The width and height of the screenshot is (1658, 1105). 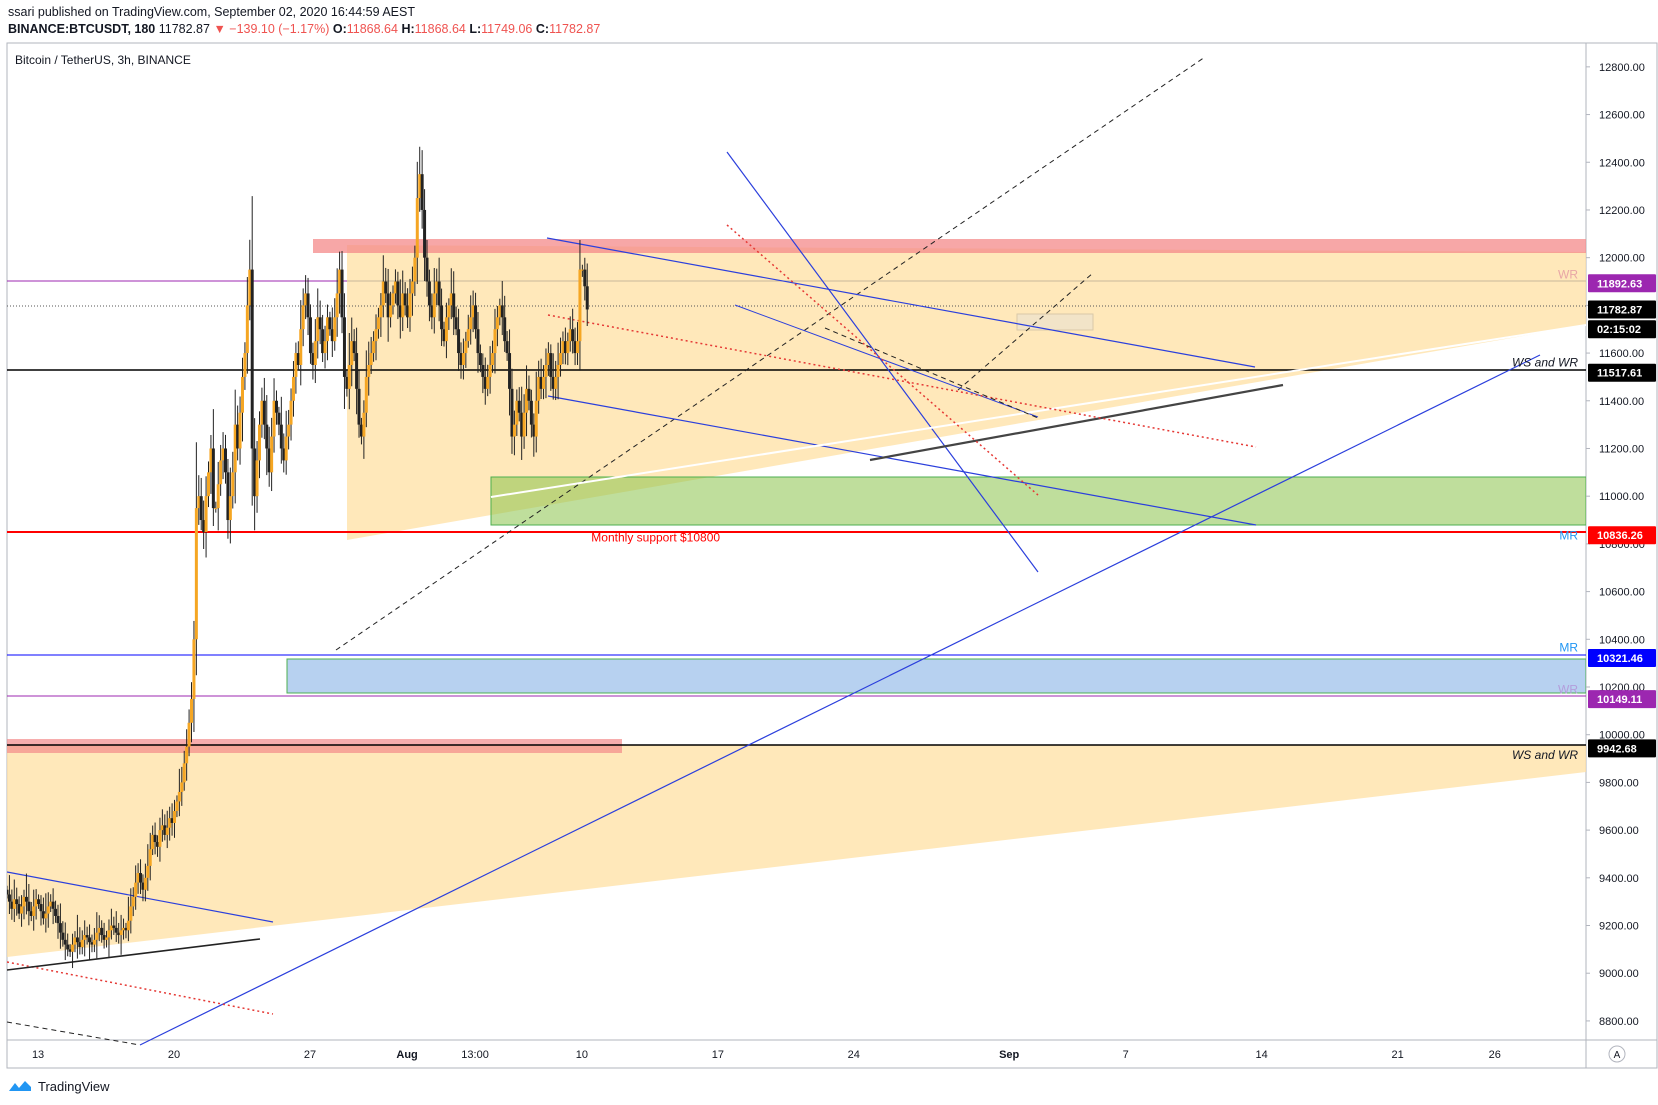 What do you see at coordinates (1622, 309) in the screenshot?
I see `price-label-box` at bounding box center [1622, 309].